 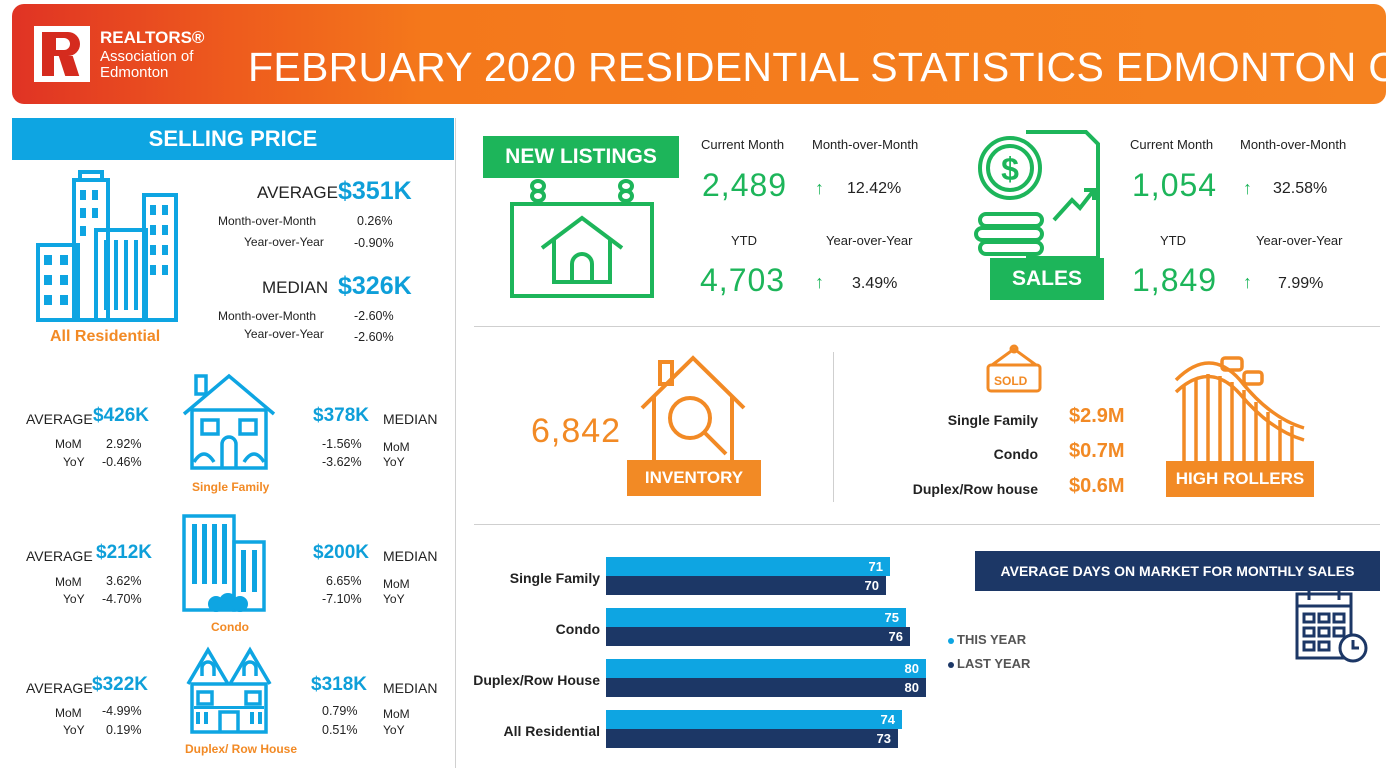 I want to click on hr-condo-value: $0.7M, so click(x=1097, y=451).